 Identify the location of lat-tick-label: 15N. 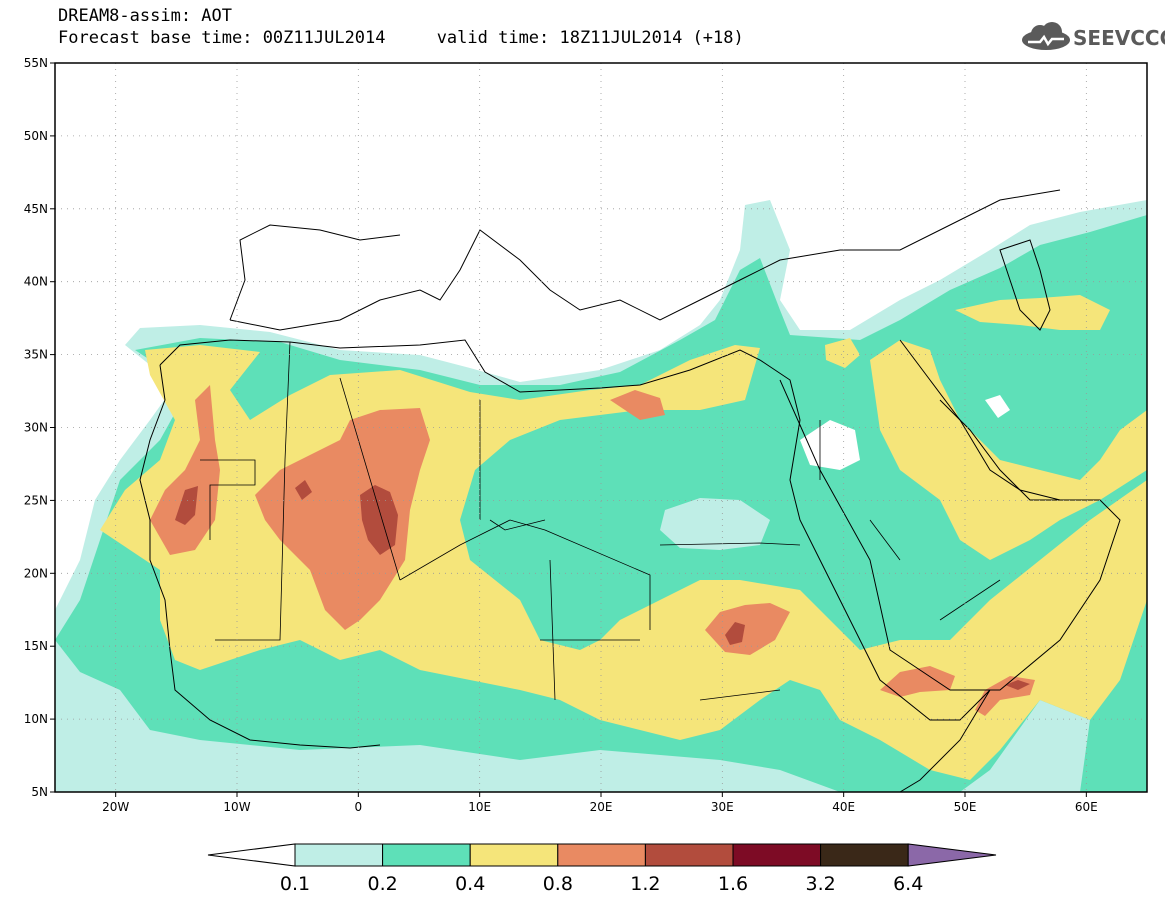
(36, 646).